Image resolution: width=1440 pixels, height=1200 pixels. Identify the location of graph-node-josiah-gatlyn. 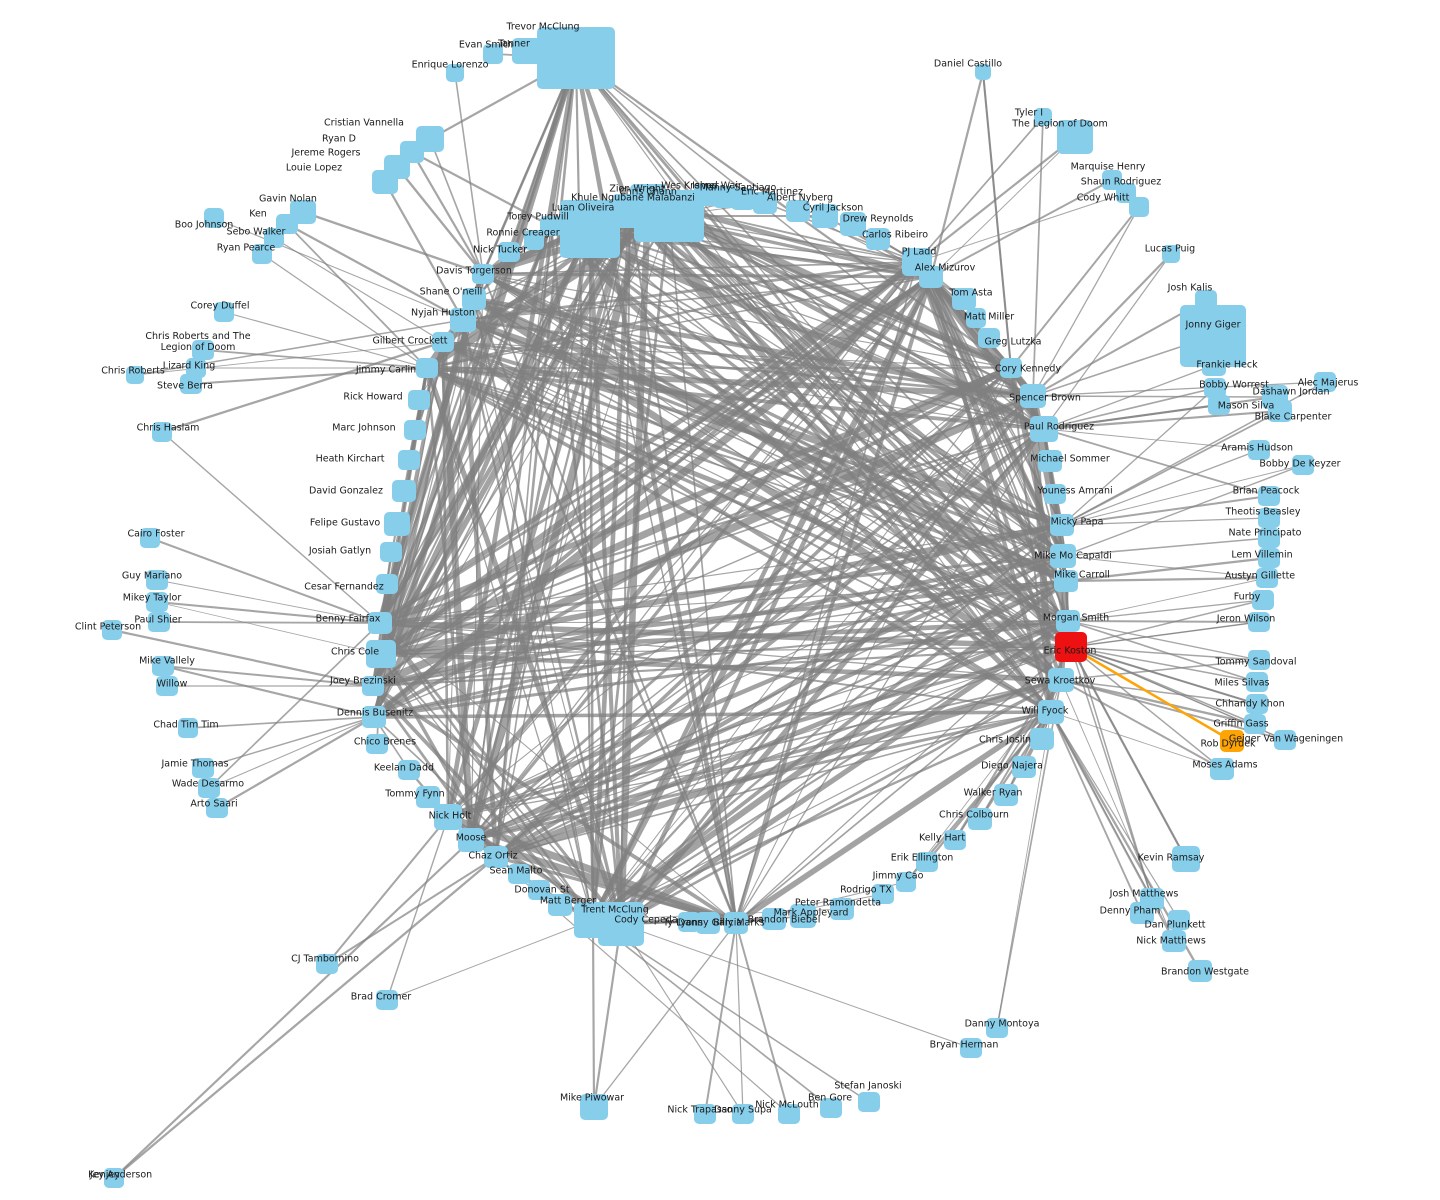
(391, 552).